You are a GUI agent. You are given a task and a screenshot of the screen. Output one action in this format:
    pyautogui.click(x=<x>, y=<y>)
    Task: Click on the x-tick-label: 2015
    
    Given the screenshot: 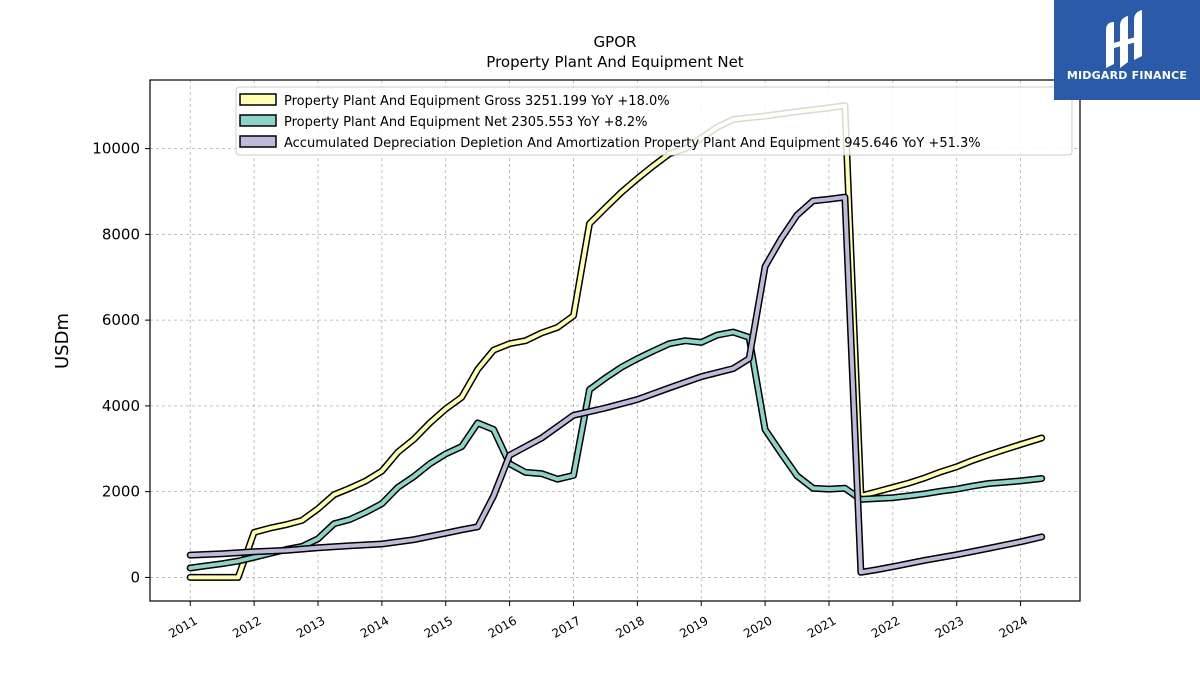 What is the action you would take?
    pyautogui.click(x=438, y=626)
    